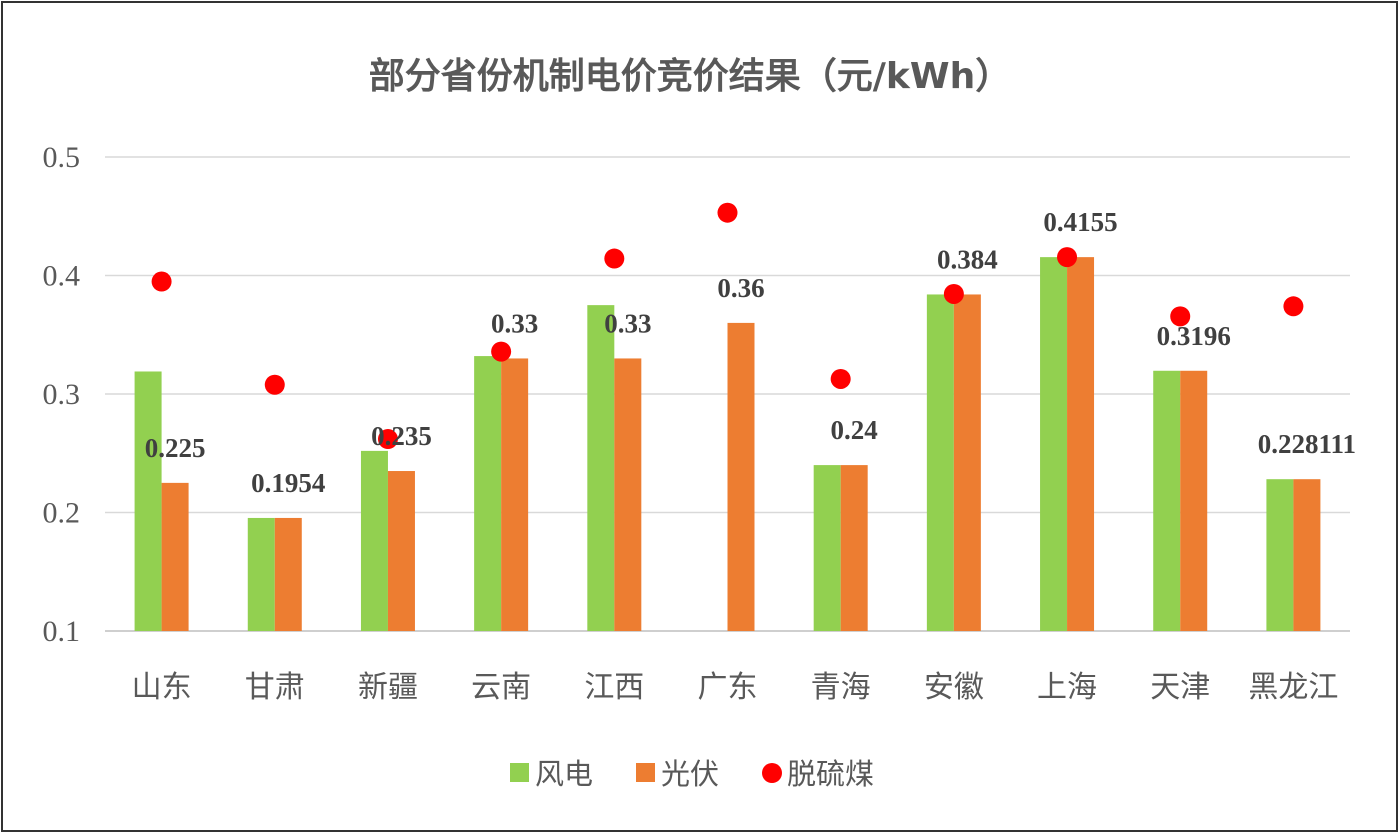 The height and width of the screenshot is (833, 1399). I want to click on data-label: 0.1954, so click(288, 483).